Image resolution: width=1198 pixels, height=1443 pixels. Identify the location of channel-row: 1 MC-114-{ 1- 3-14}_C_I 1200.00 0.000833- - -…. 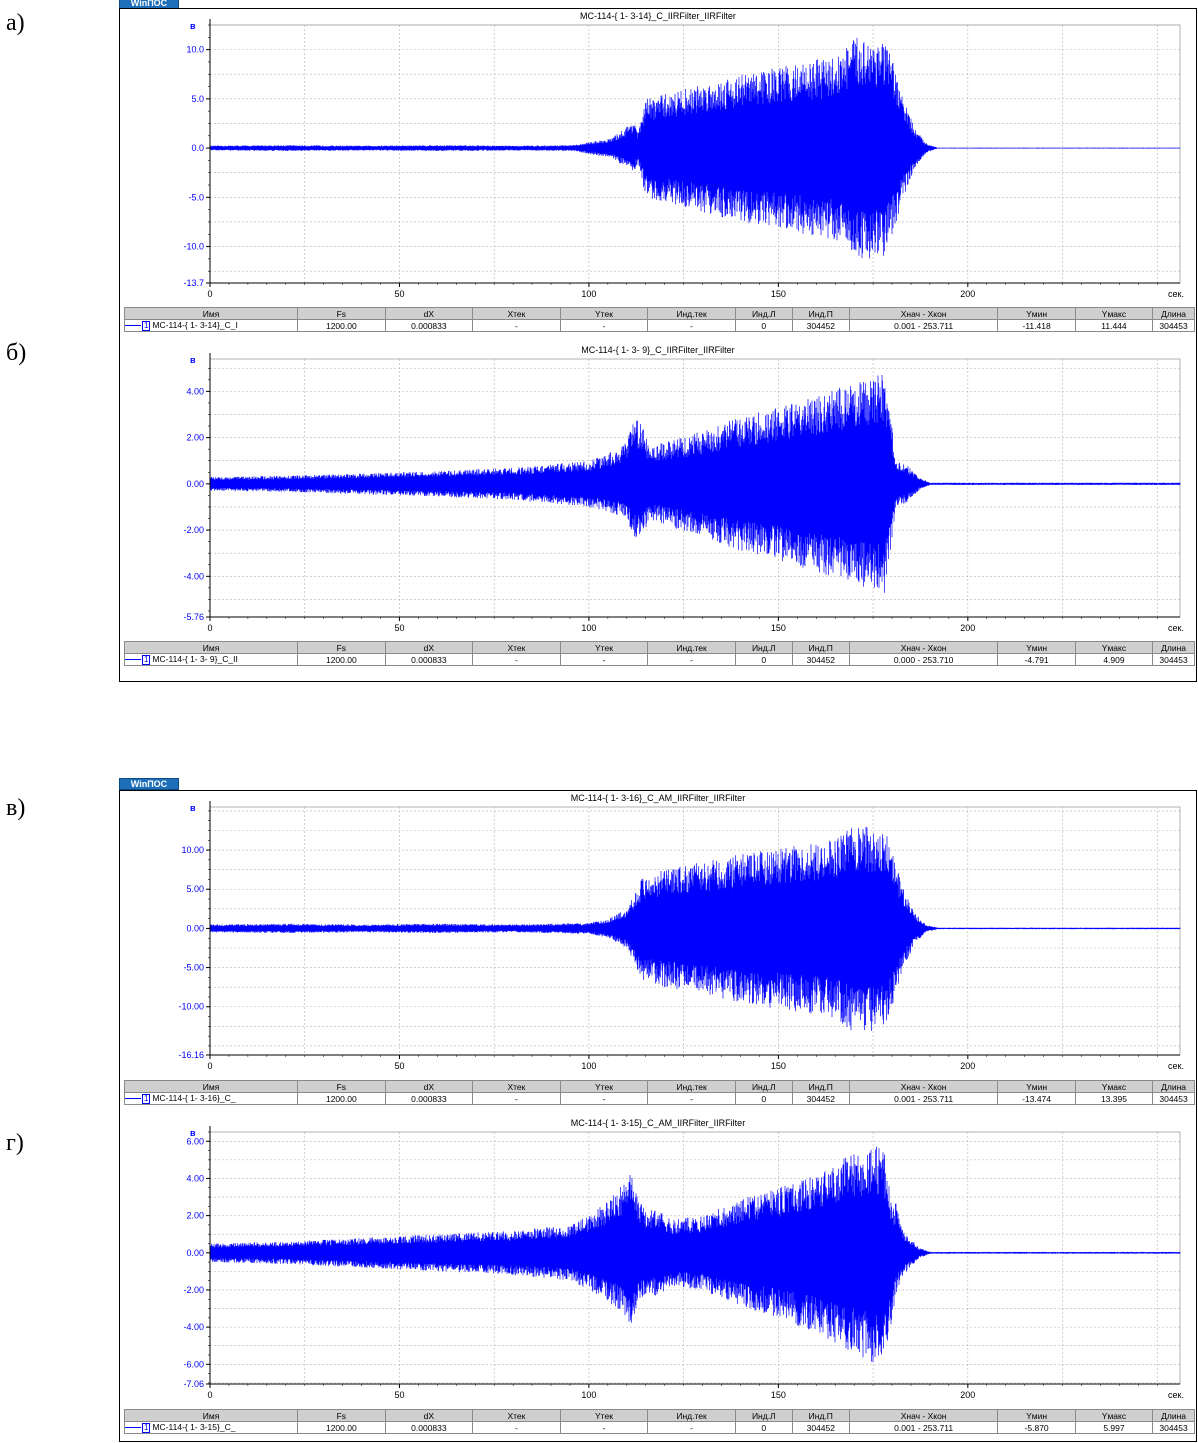
(659, 325).